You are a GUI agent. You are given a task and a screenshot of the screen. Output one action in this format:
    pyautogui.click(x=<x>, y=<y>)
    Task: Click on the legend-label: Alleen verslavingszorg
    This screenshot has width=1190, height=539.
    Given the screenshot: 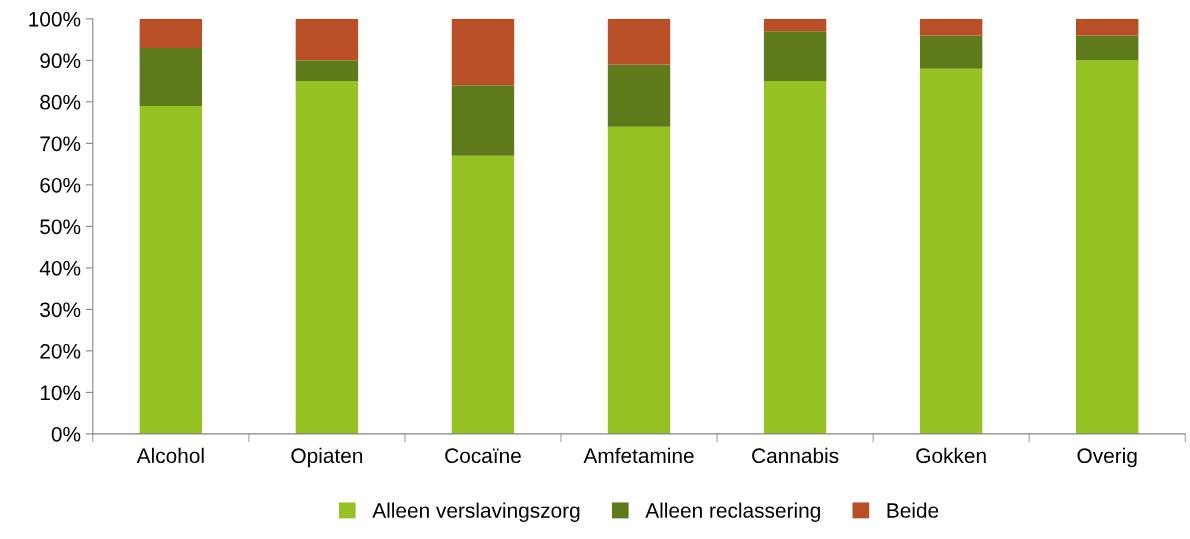 What is the action you would take?
    pyautogui.click(x=476, y=512)
    